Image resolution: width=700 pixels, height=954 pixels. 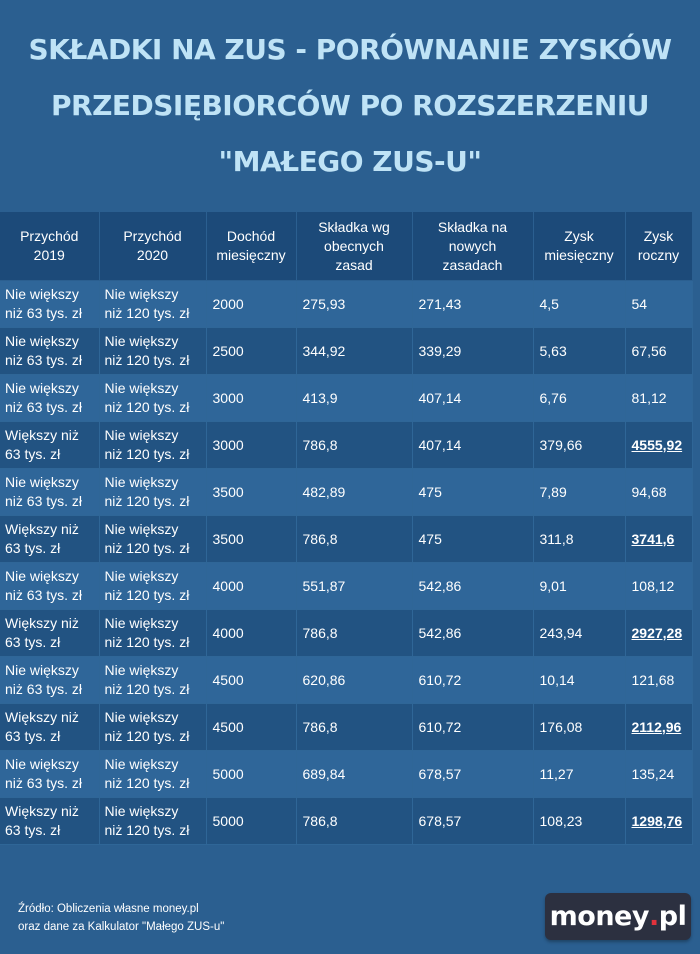 What do you see at coordinates (251, 246) in the screenshot?
I see `header-dochod-miesieczny: Dochód miesięczny` at bounding box center [251, 246].